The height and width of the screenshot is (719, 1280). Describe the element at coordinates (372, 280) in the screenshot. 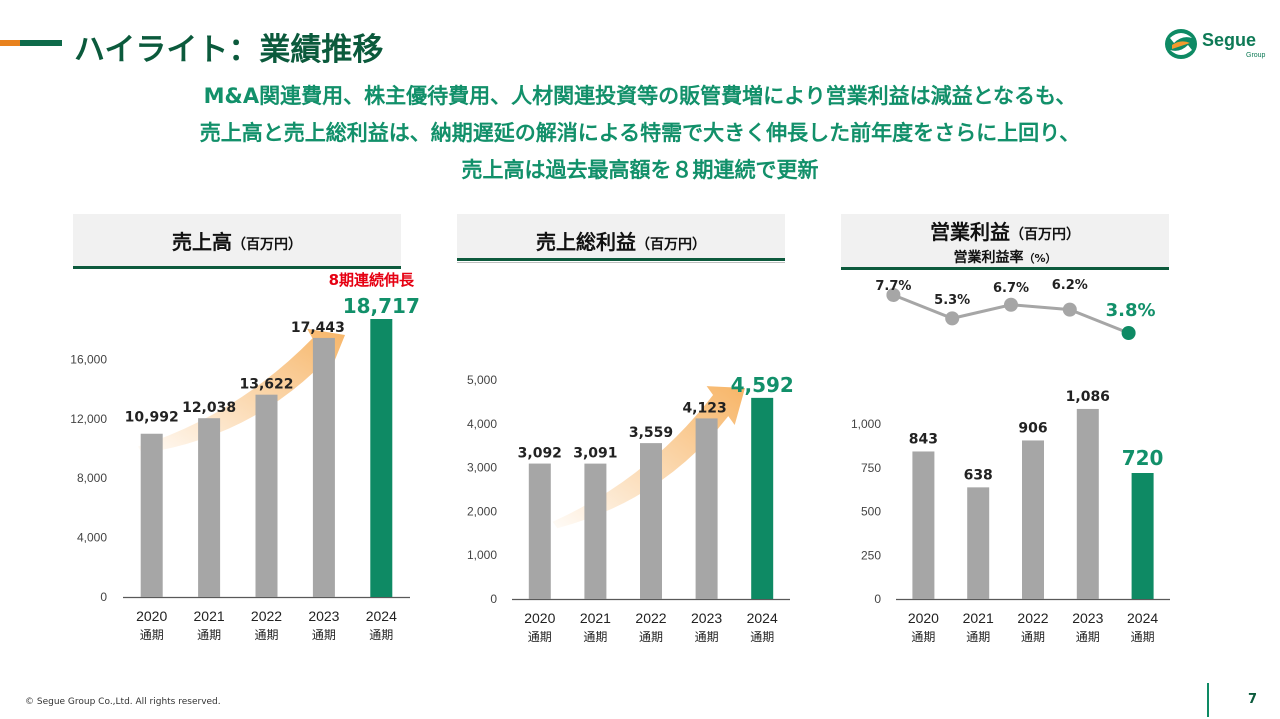

I see `growth-annotation: 8期連続伸長` at that location.